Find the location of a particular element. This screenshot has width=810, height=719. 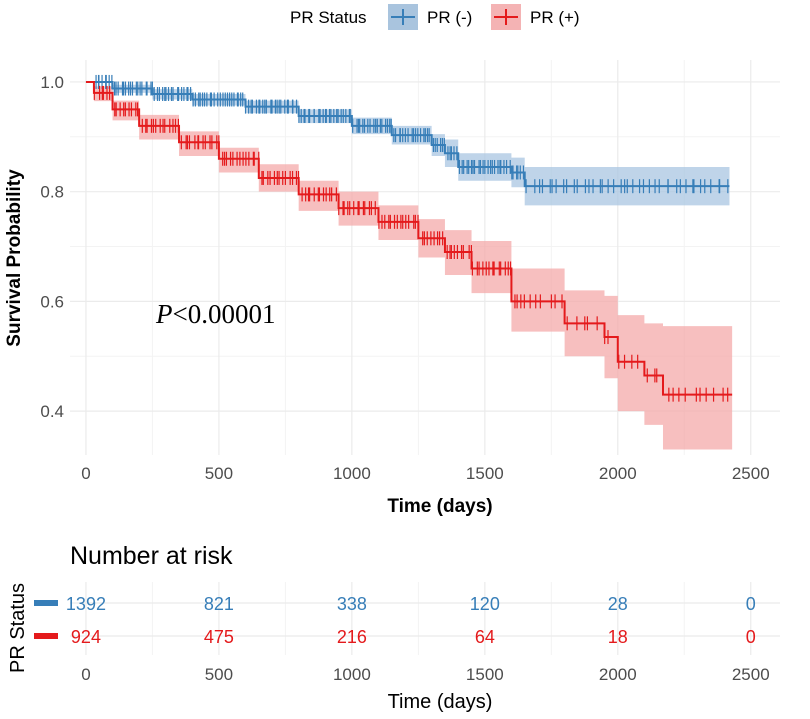

legend-label-pr-neg: PR (-) is located at coordinates (449, 17).